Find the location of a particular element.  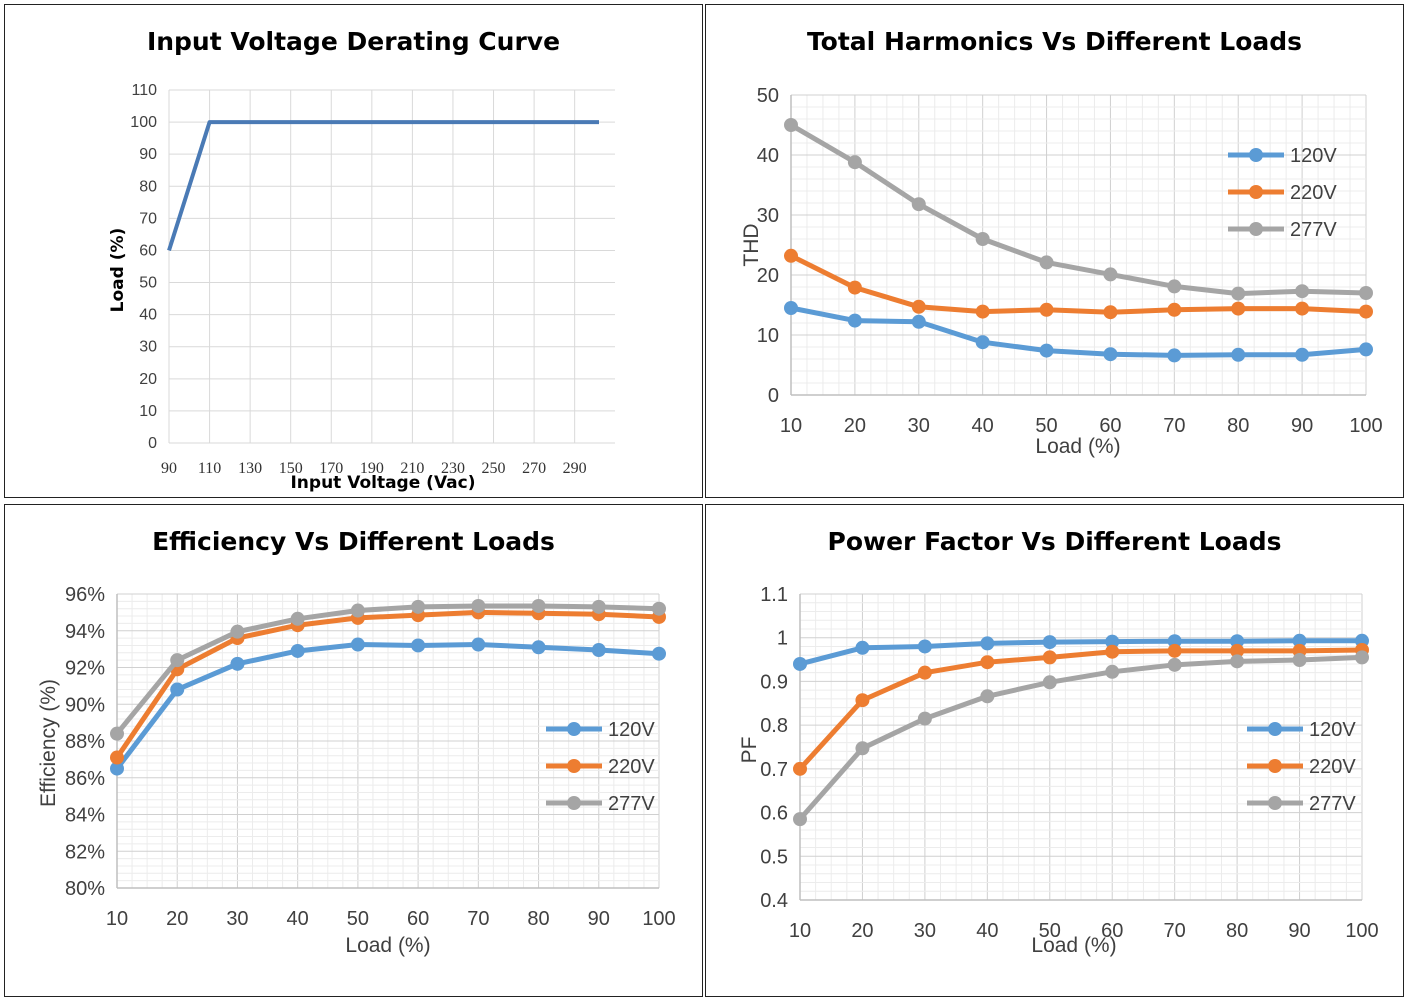

y-tick-label: 100 is located at coordinates (143, 122).